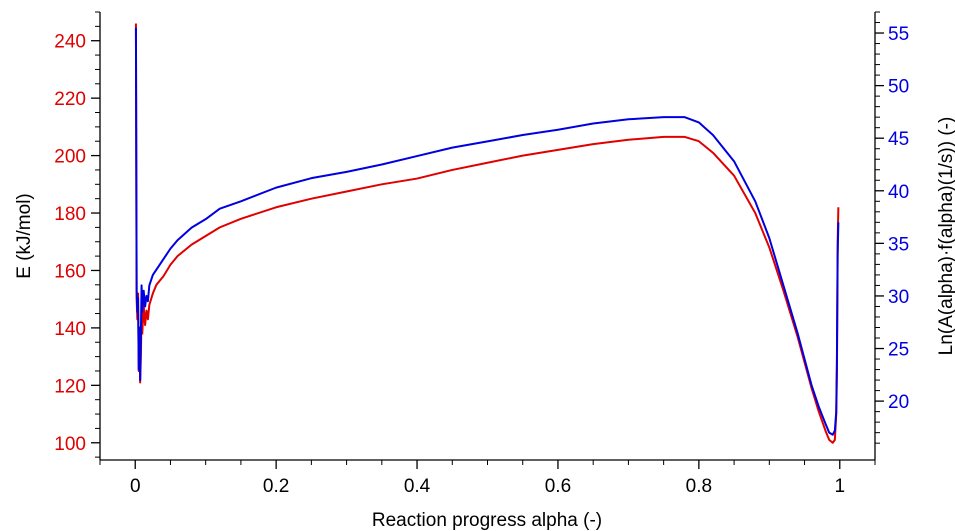 Image resolution: width=955 pixels, height=531 pixels. Describe the element at coordinates (70, 214) in the screenshot. I see `left-y-tick-label: 180` at that location.